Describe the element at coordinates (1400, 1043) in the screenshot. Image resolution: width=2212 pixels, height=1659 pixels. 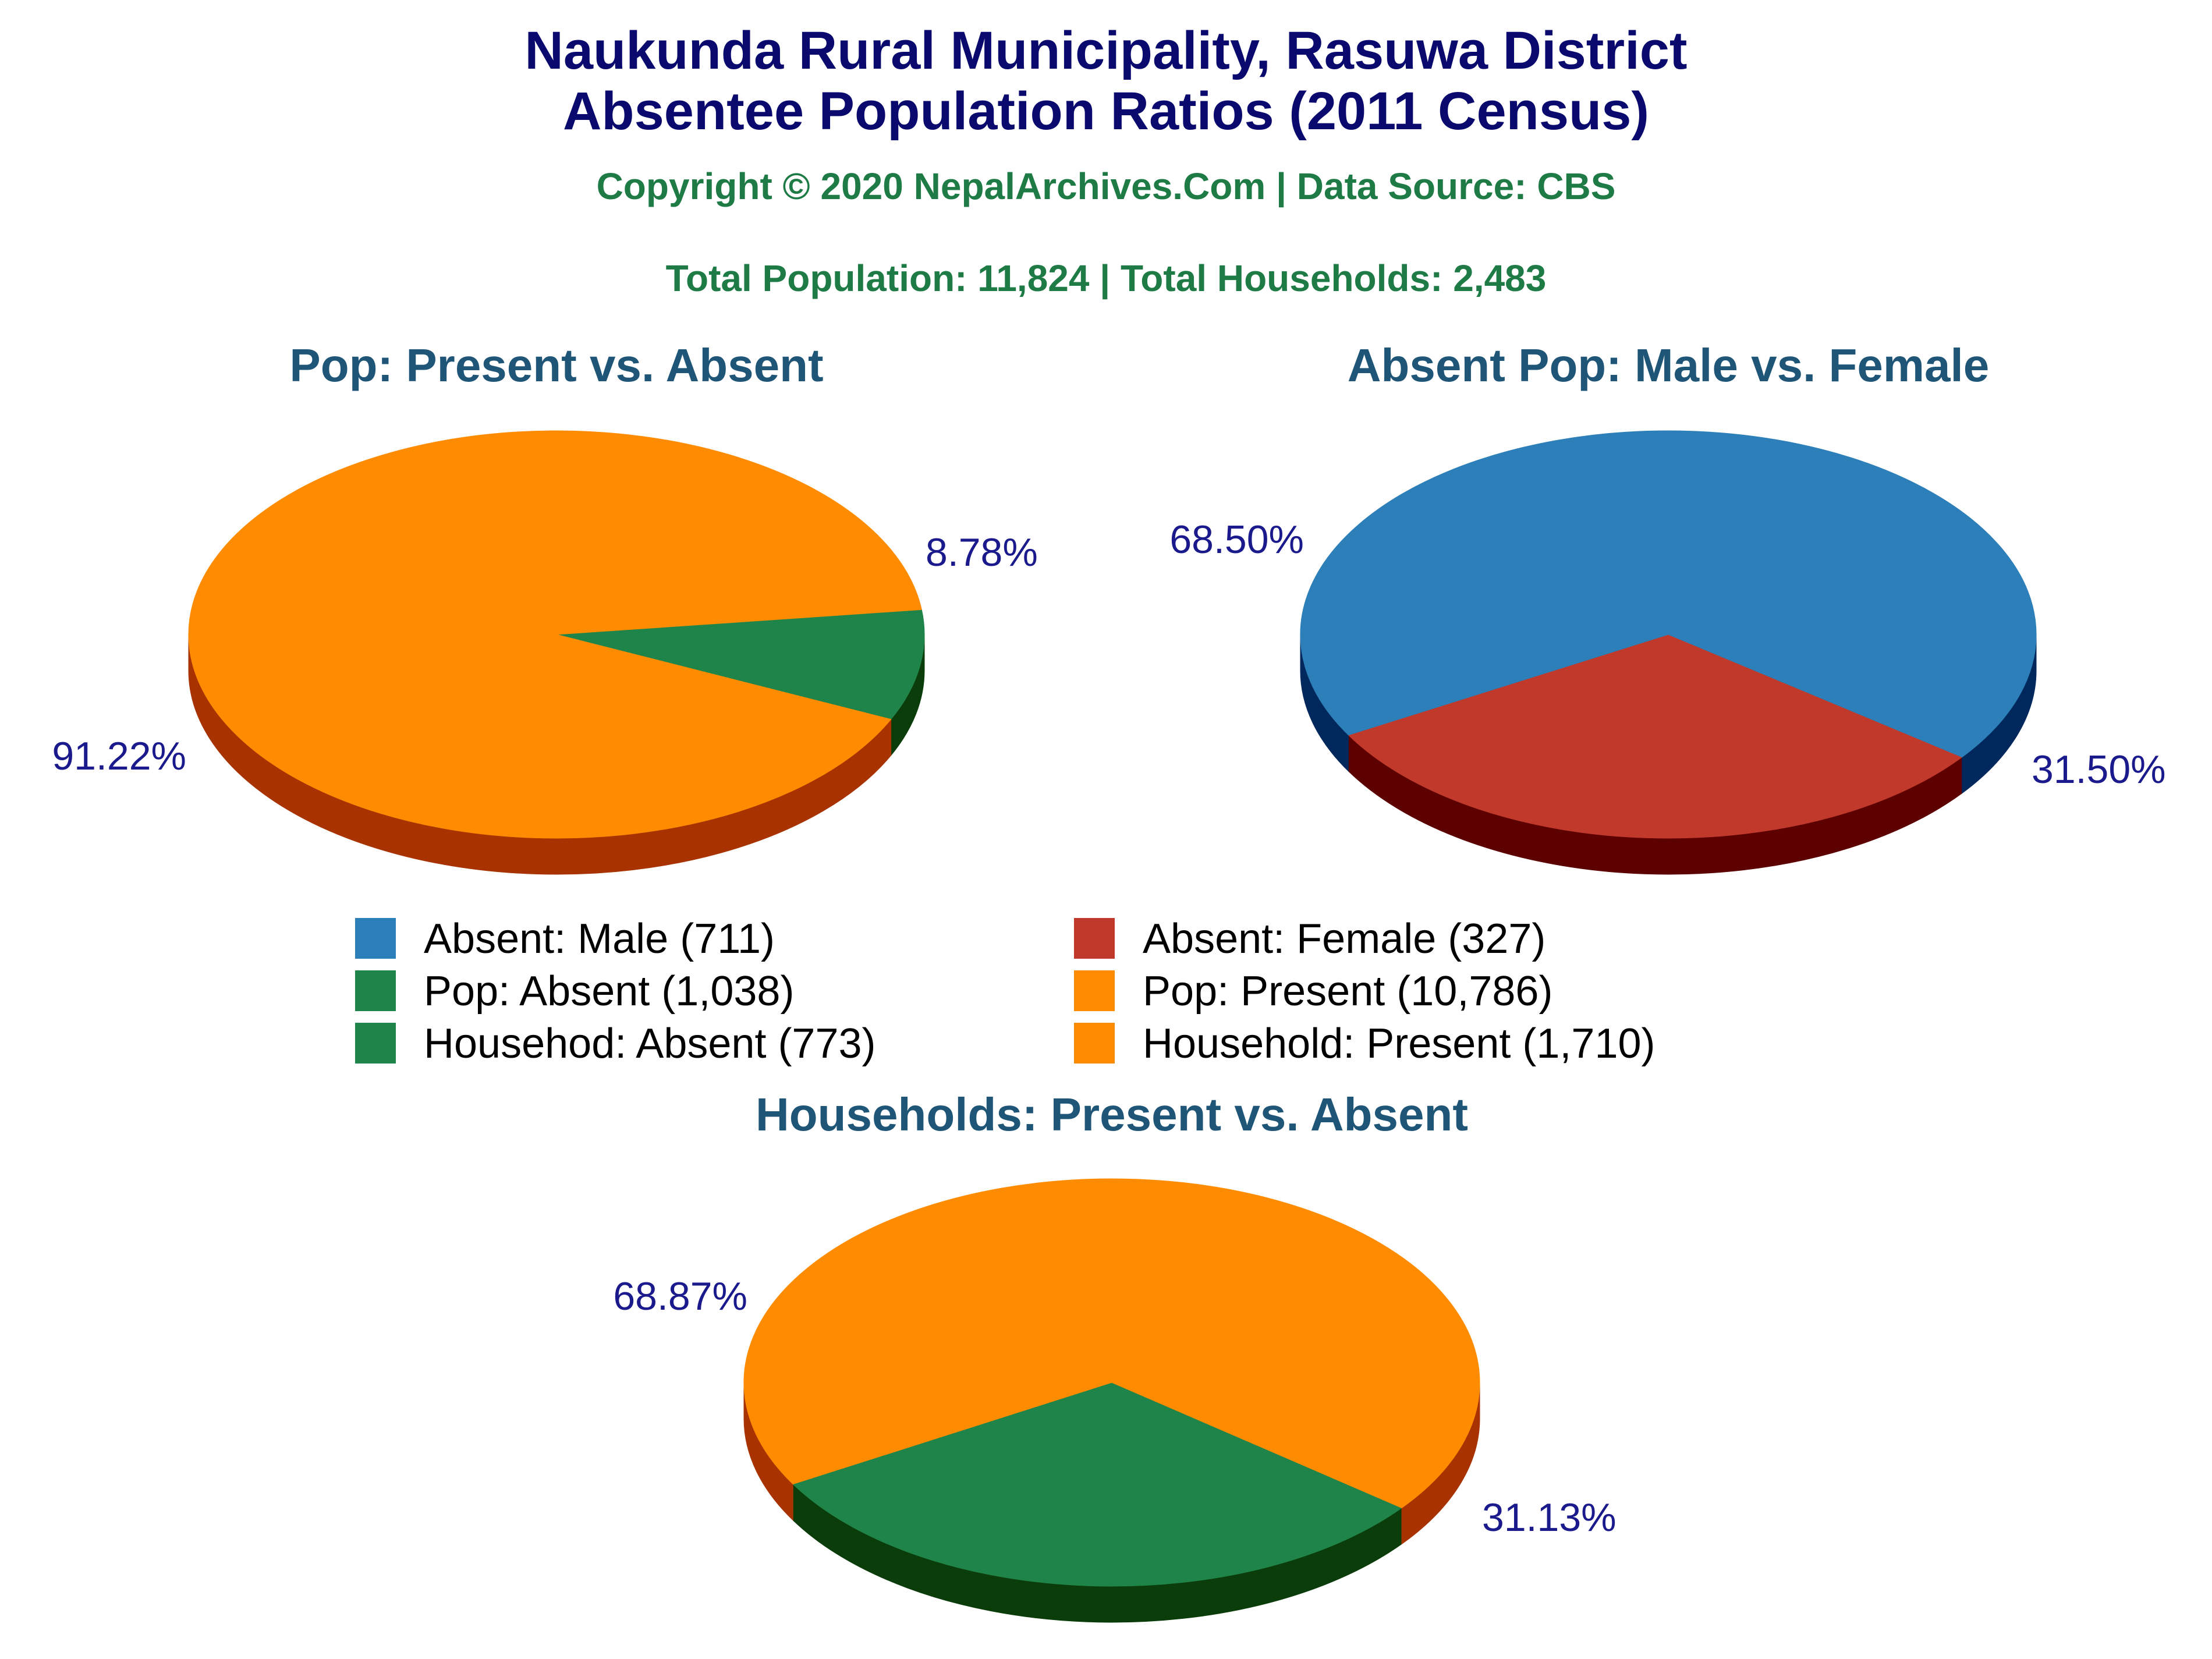
I see `legend-label: Household: Present (1,710)` at that location.